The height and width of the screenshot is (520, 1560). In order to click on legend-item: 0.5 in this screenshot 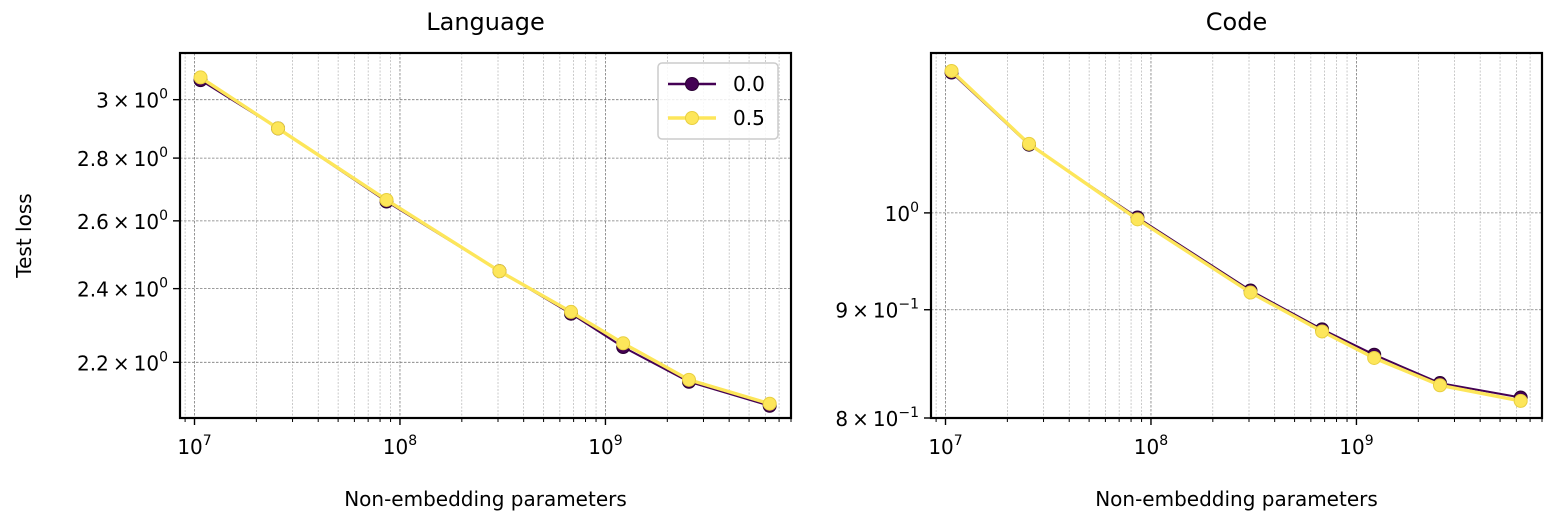, I will do `click(716, 118)`.